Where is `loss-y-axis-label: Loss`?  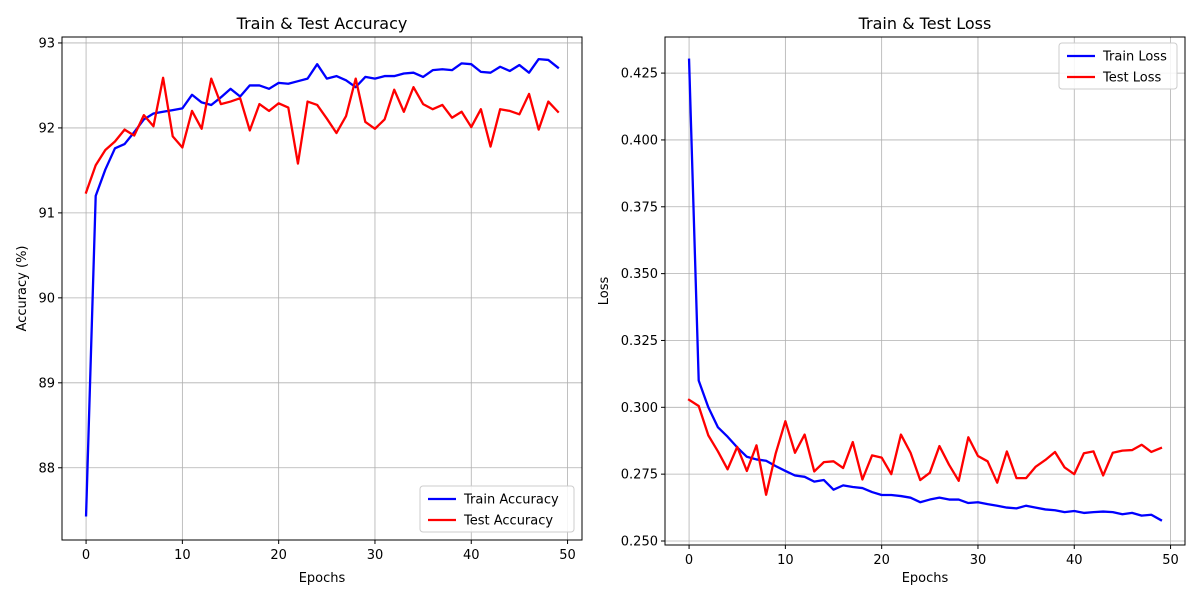 loss-y-axis-label: Loss is located at coordinates (604, 291).